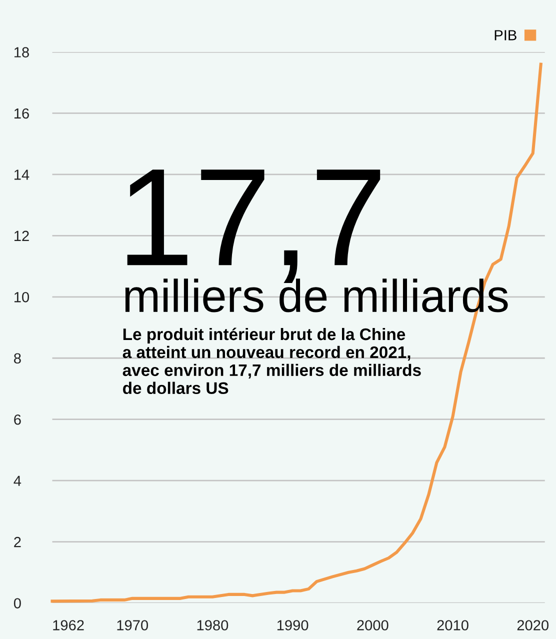 This screenshot has width=556, height=639. Describe the element at coordinates (292, 625) in the screenshot. I see `x-tick-label: 1990` at that location.